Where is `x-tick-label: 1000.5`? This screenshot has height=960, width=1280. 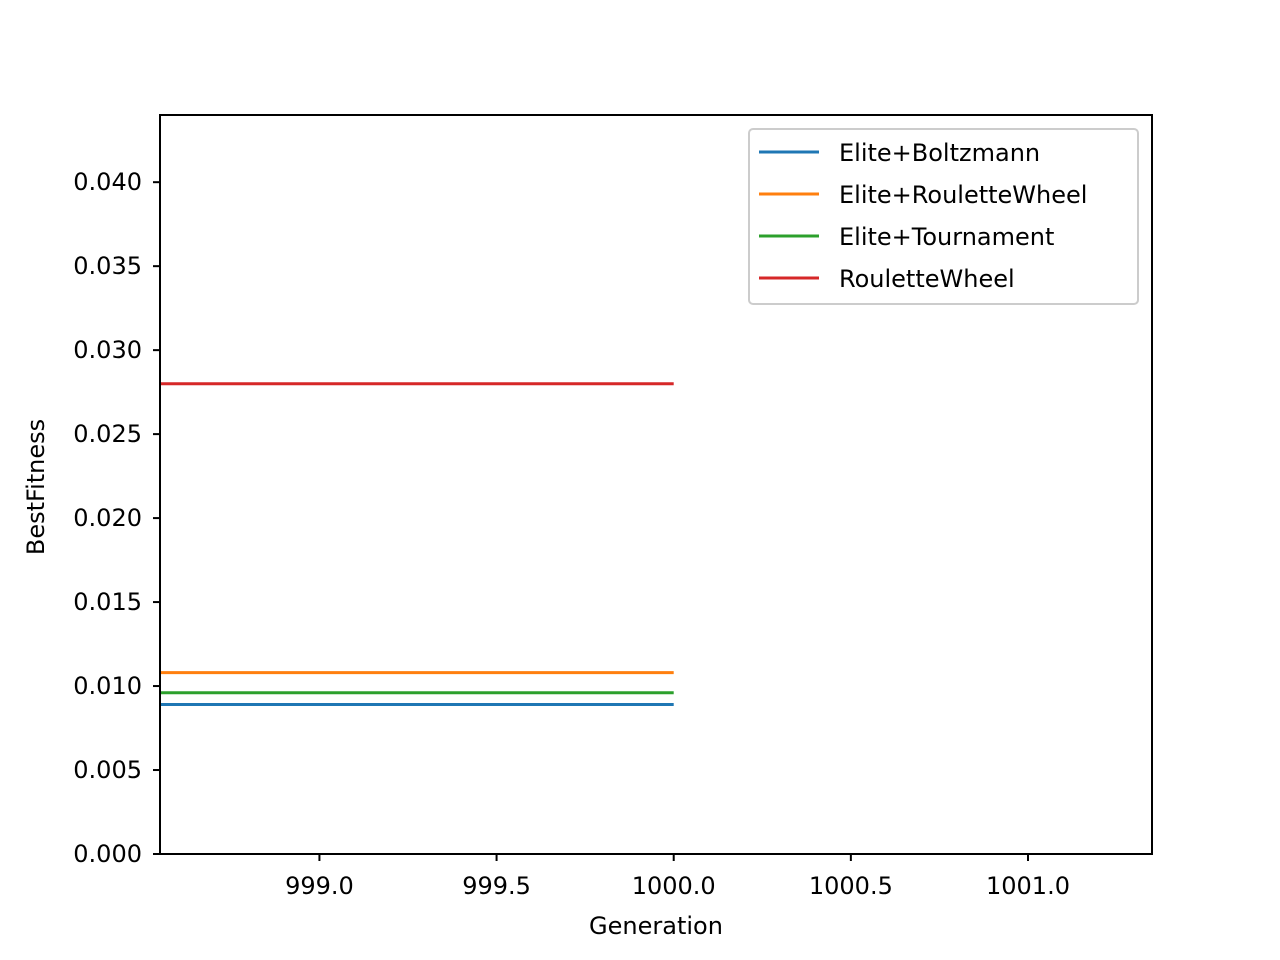 x-tick-label: 1000.5 is located at coordinates (851, 886).